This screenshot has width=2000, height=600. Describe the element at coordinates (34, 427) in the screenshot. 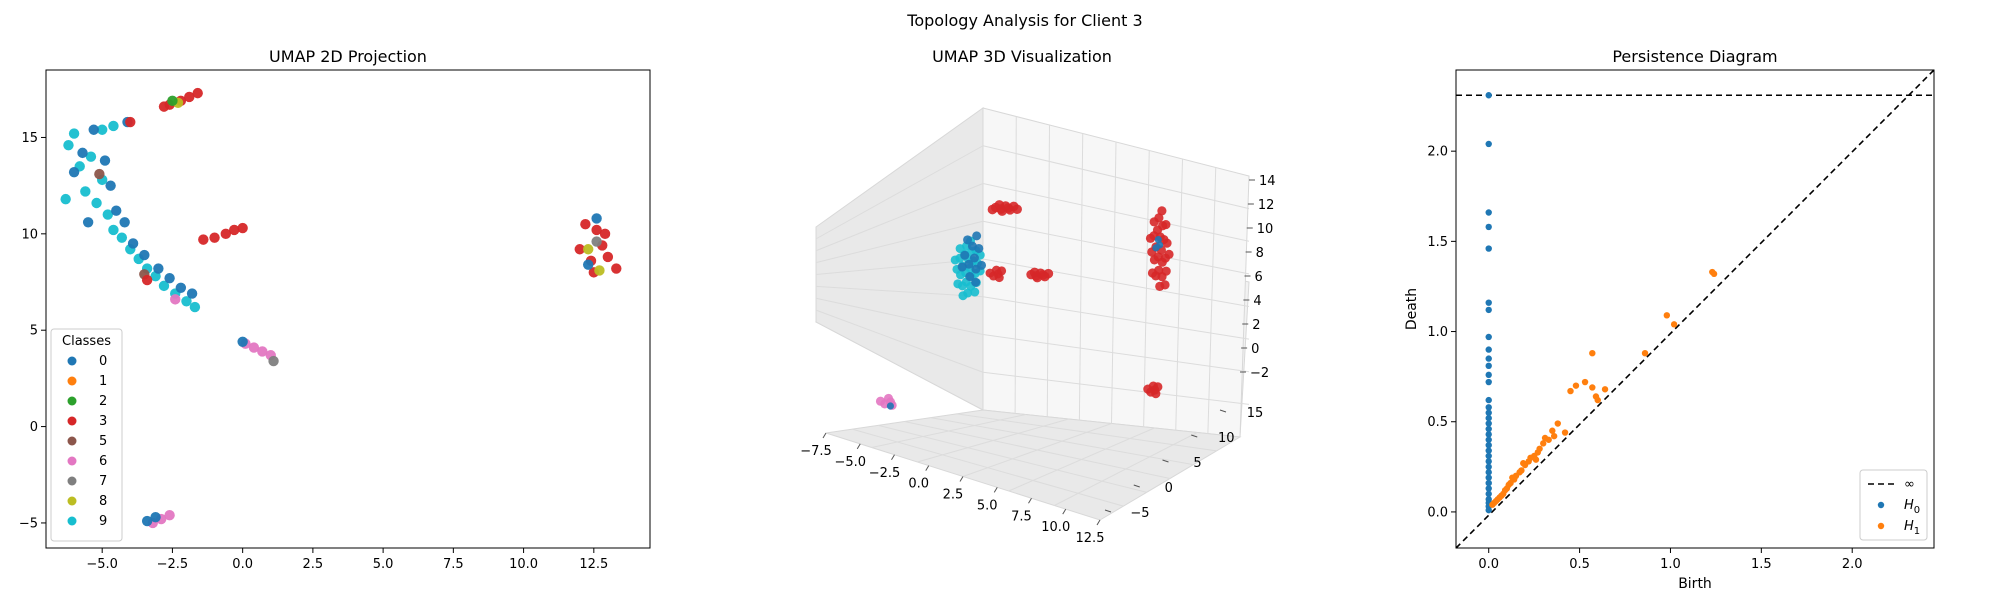

I see `umap-2d-ytick-label: 0` at that location.